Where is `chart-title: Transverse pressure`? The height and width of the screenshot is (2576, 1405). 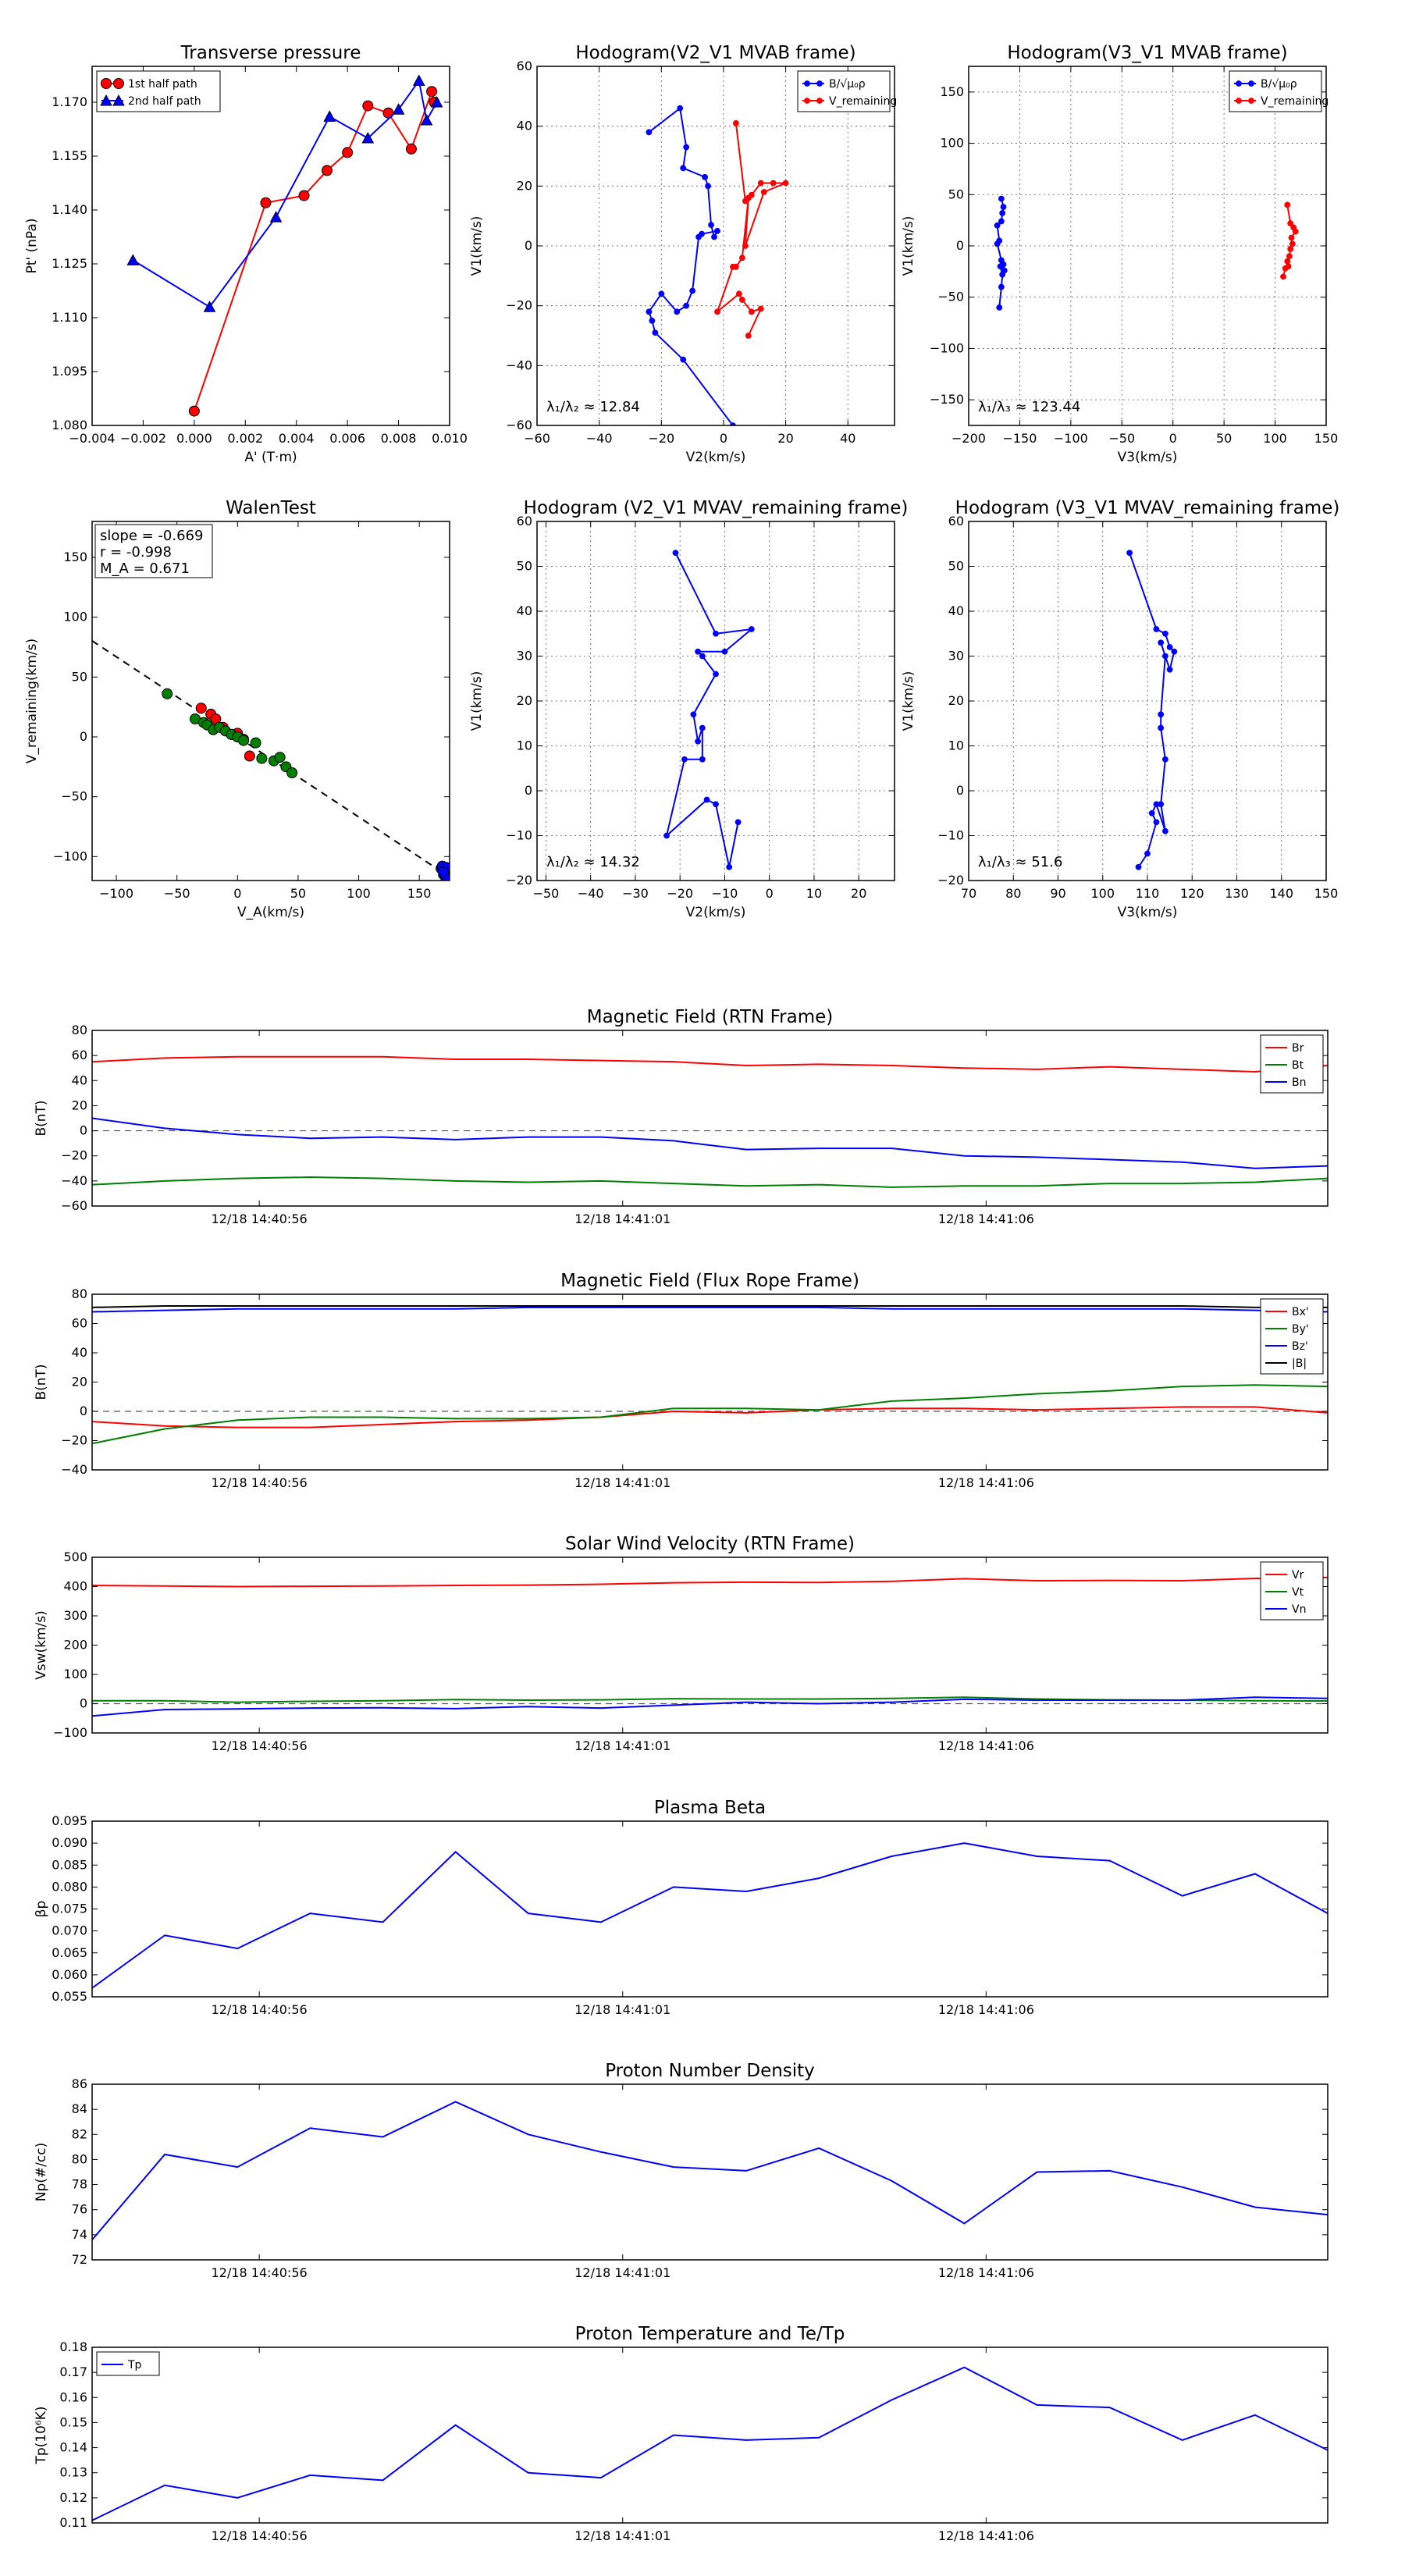 chart-title: Transverse pressure is located at coordinates (270, 53).